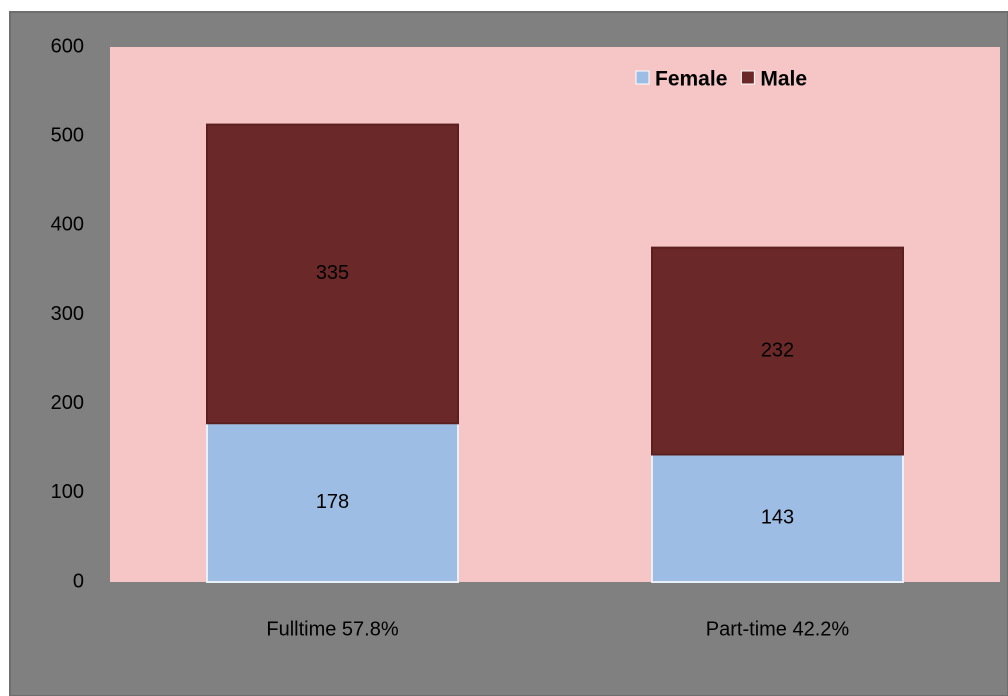 The width and height of the screenshot is (1008, 696). What do you see at coordinates (332, 629) in the screenshot?
I see `x-tick-label: Fulltime 57.8%` at bounding box center [332, 629].